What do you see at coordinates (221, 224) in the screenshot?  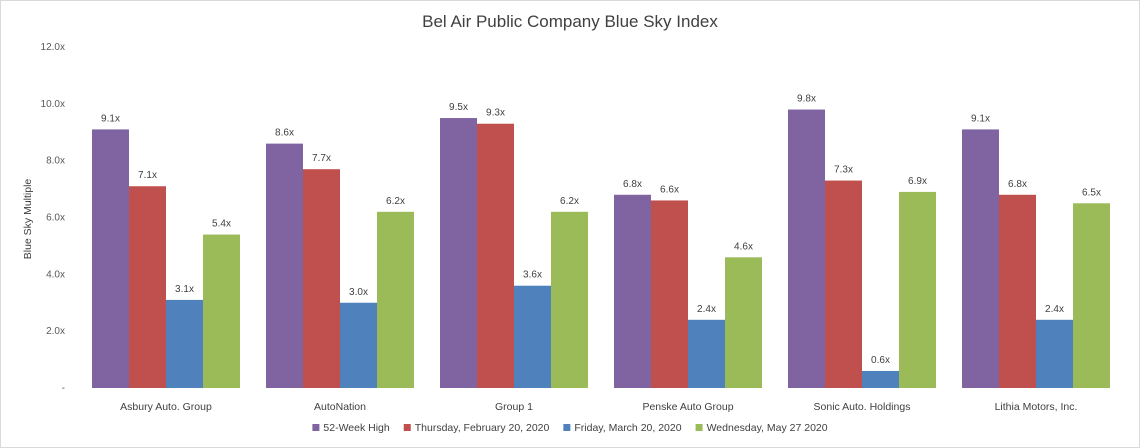 I see `data-label: 5.4x` at bounding box center [221, 224].